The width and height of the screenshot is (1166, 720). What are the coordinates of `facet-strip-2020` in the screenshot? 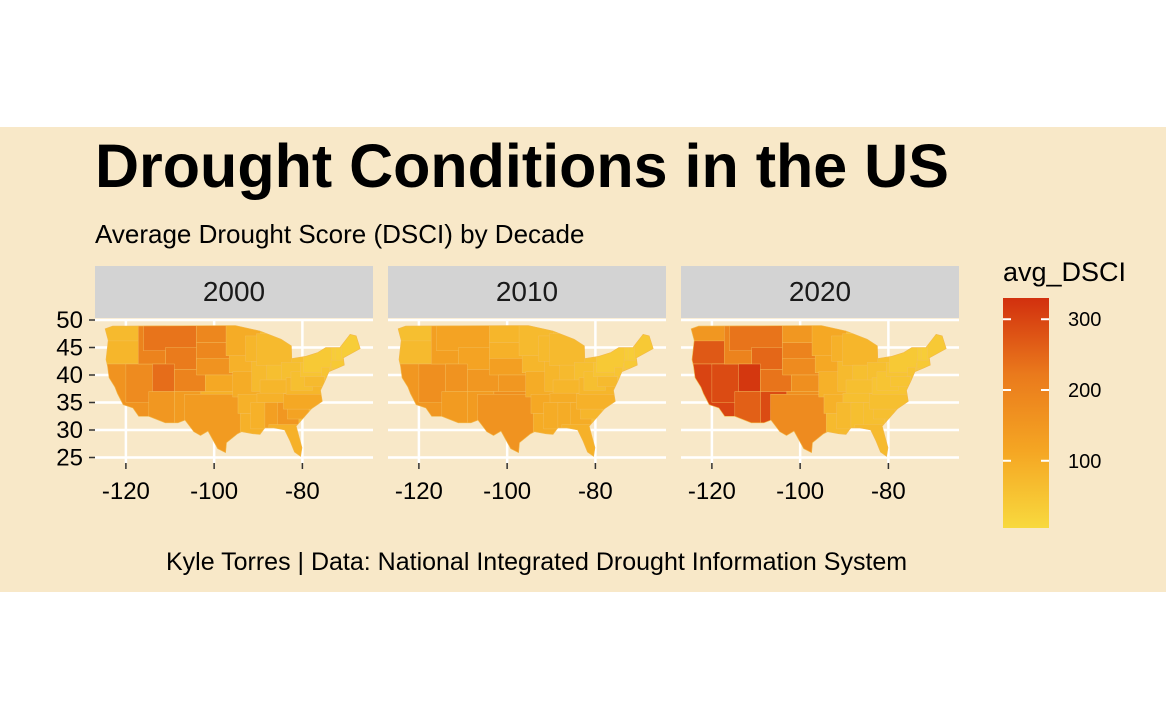 It's located at (820, 292).